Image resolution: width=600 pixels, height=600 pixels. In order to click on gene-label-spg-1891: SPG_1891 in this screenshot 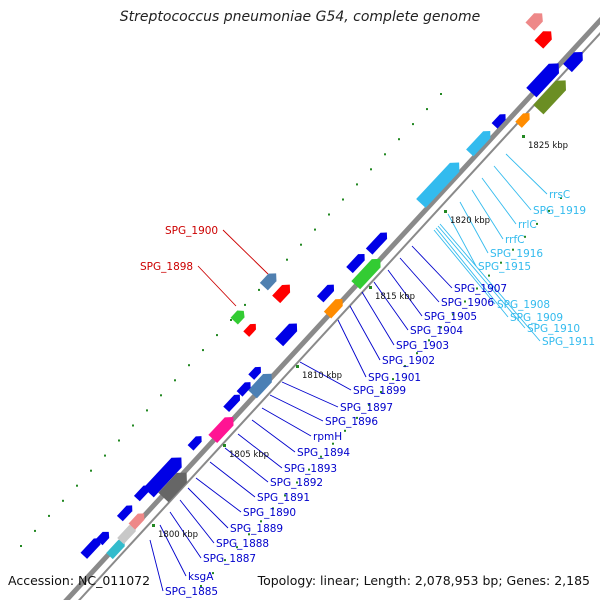, I will do `click(283, 498)`.